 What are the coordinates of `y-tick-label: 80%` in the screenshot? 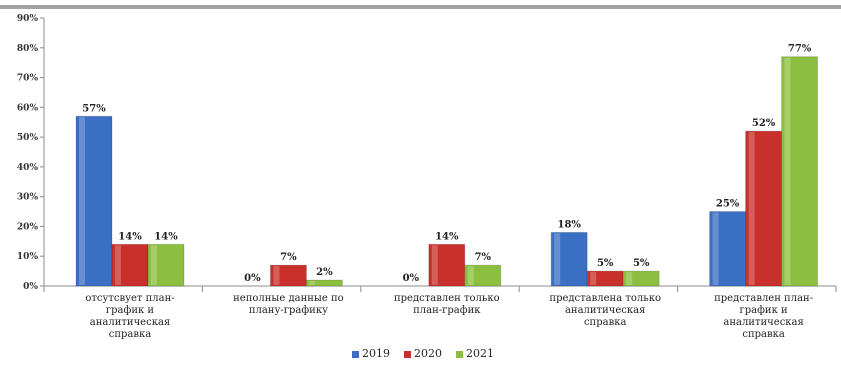 It's located at (28, 49).